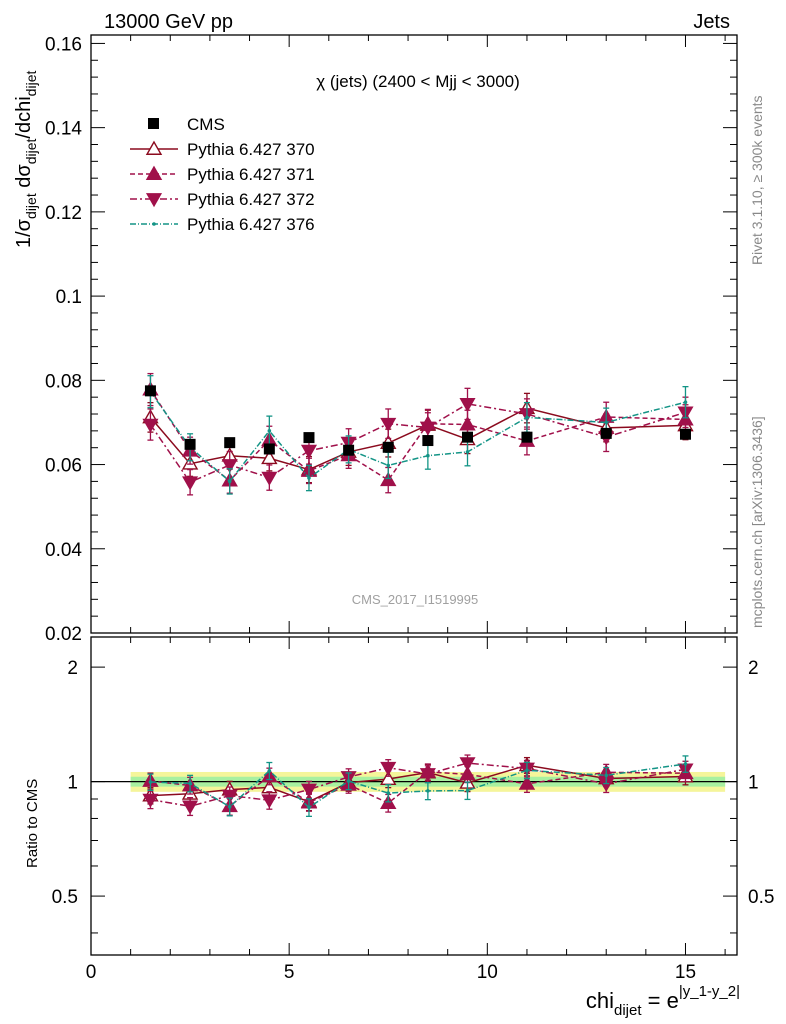 The height and width of the screenshot is (1024, 786). What do you see at coordinates (72, 668) in the screenshot?
I see `ratio-tick-label: 2` at bounding box center [72, 668].